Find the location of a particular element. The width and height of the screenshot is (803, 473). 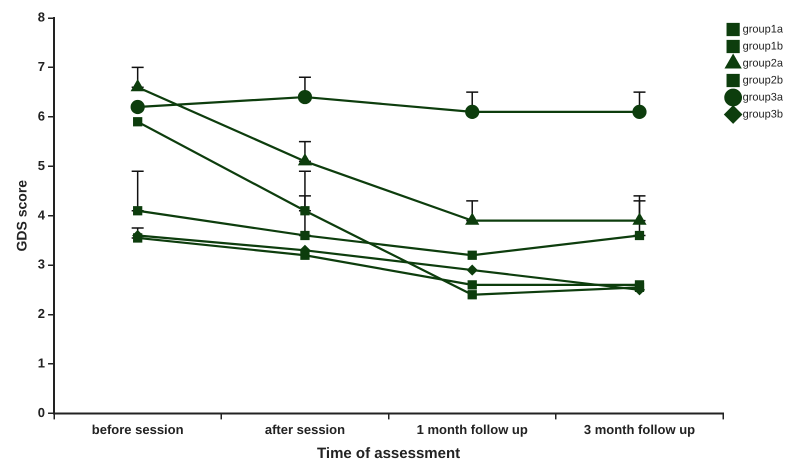

legend-label: group3b is located at coordinates (763, 114).